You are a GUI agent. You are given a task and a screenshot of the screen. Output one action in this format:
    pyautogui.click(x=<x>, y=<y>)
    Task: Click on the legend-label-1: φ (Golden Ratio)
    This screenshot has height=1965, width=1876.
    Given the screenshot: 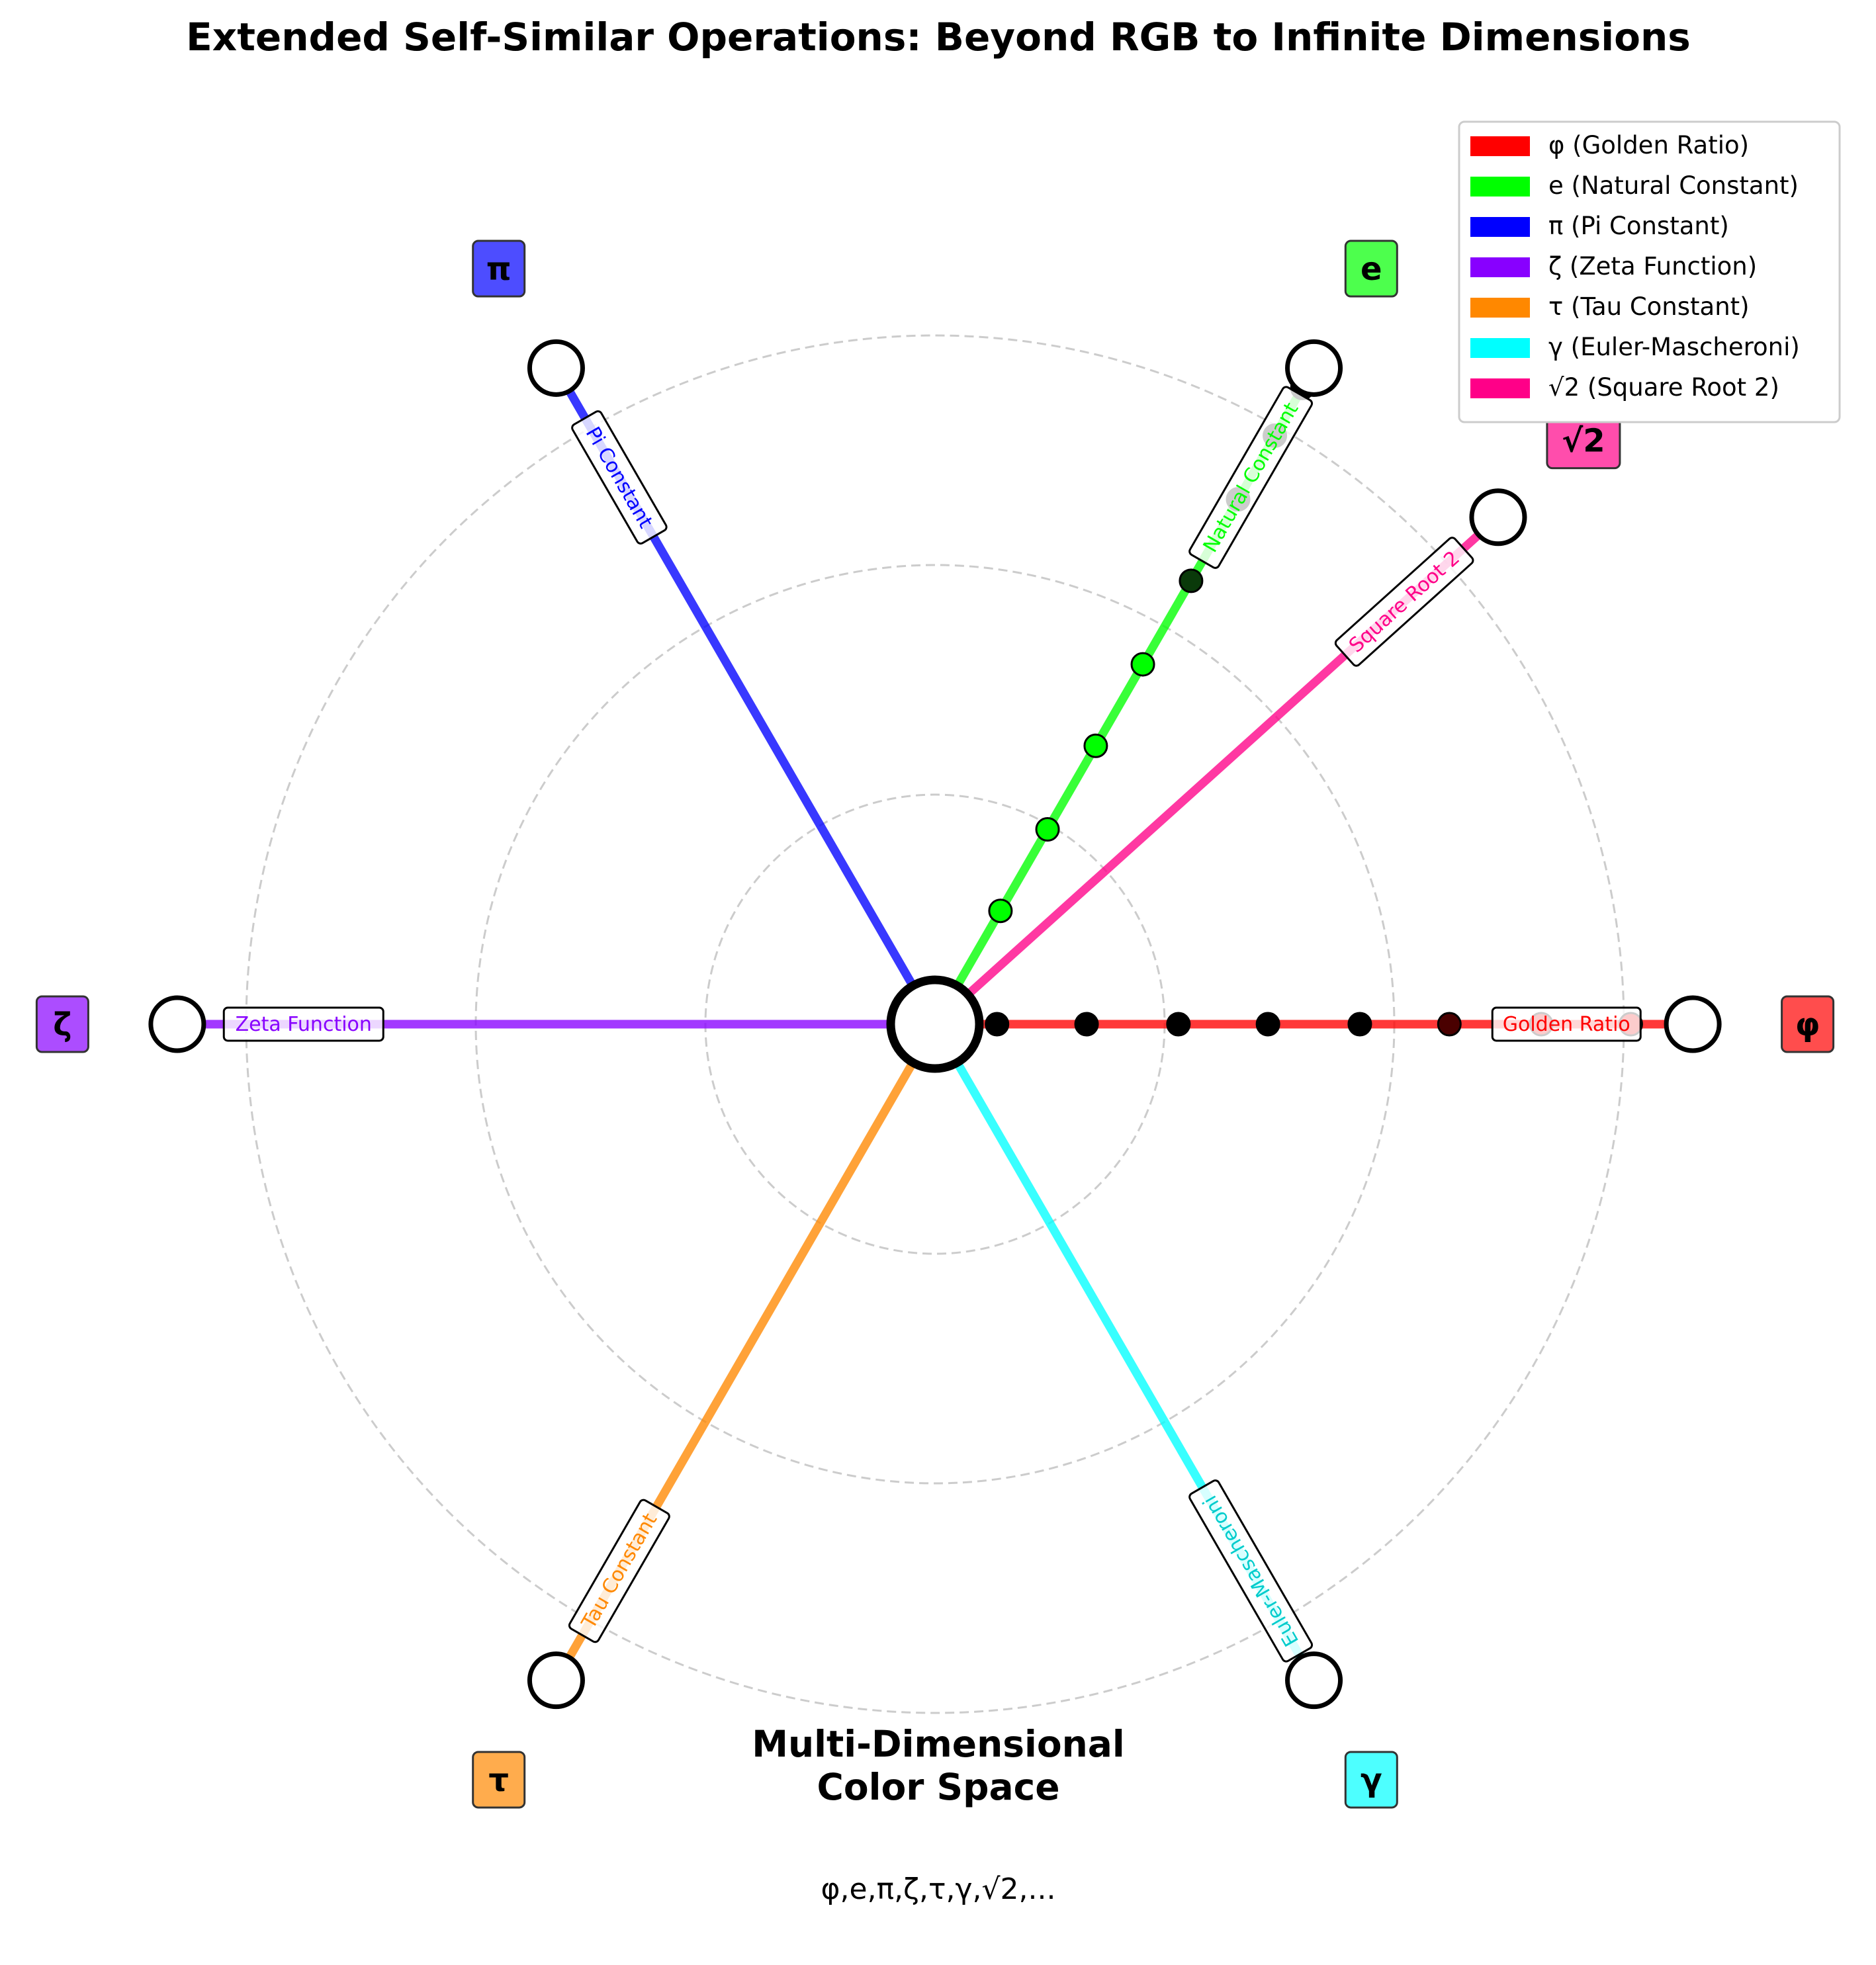 What is the action you would take?
    pyautogui.click(x=1648, y=145)
    